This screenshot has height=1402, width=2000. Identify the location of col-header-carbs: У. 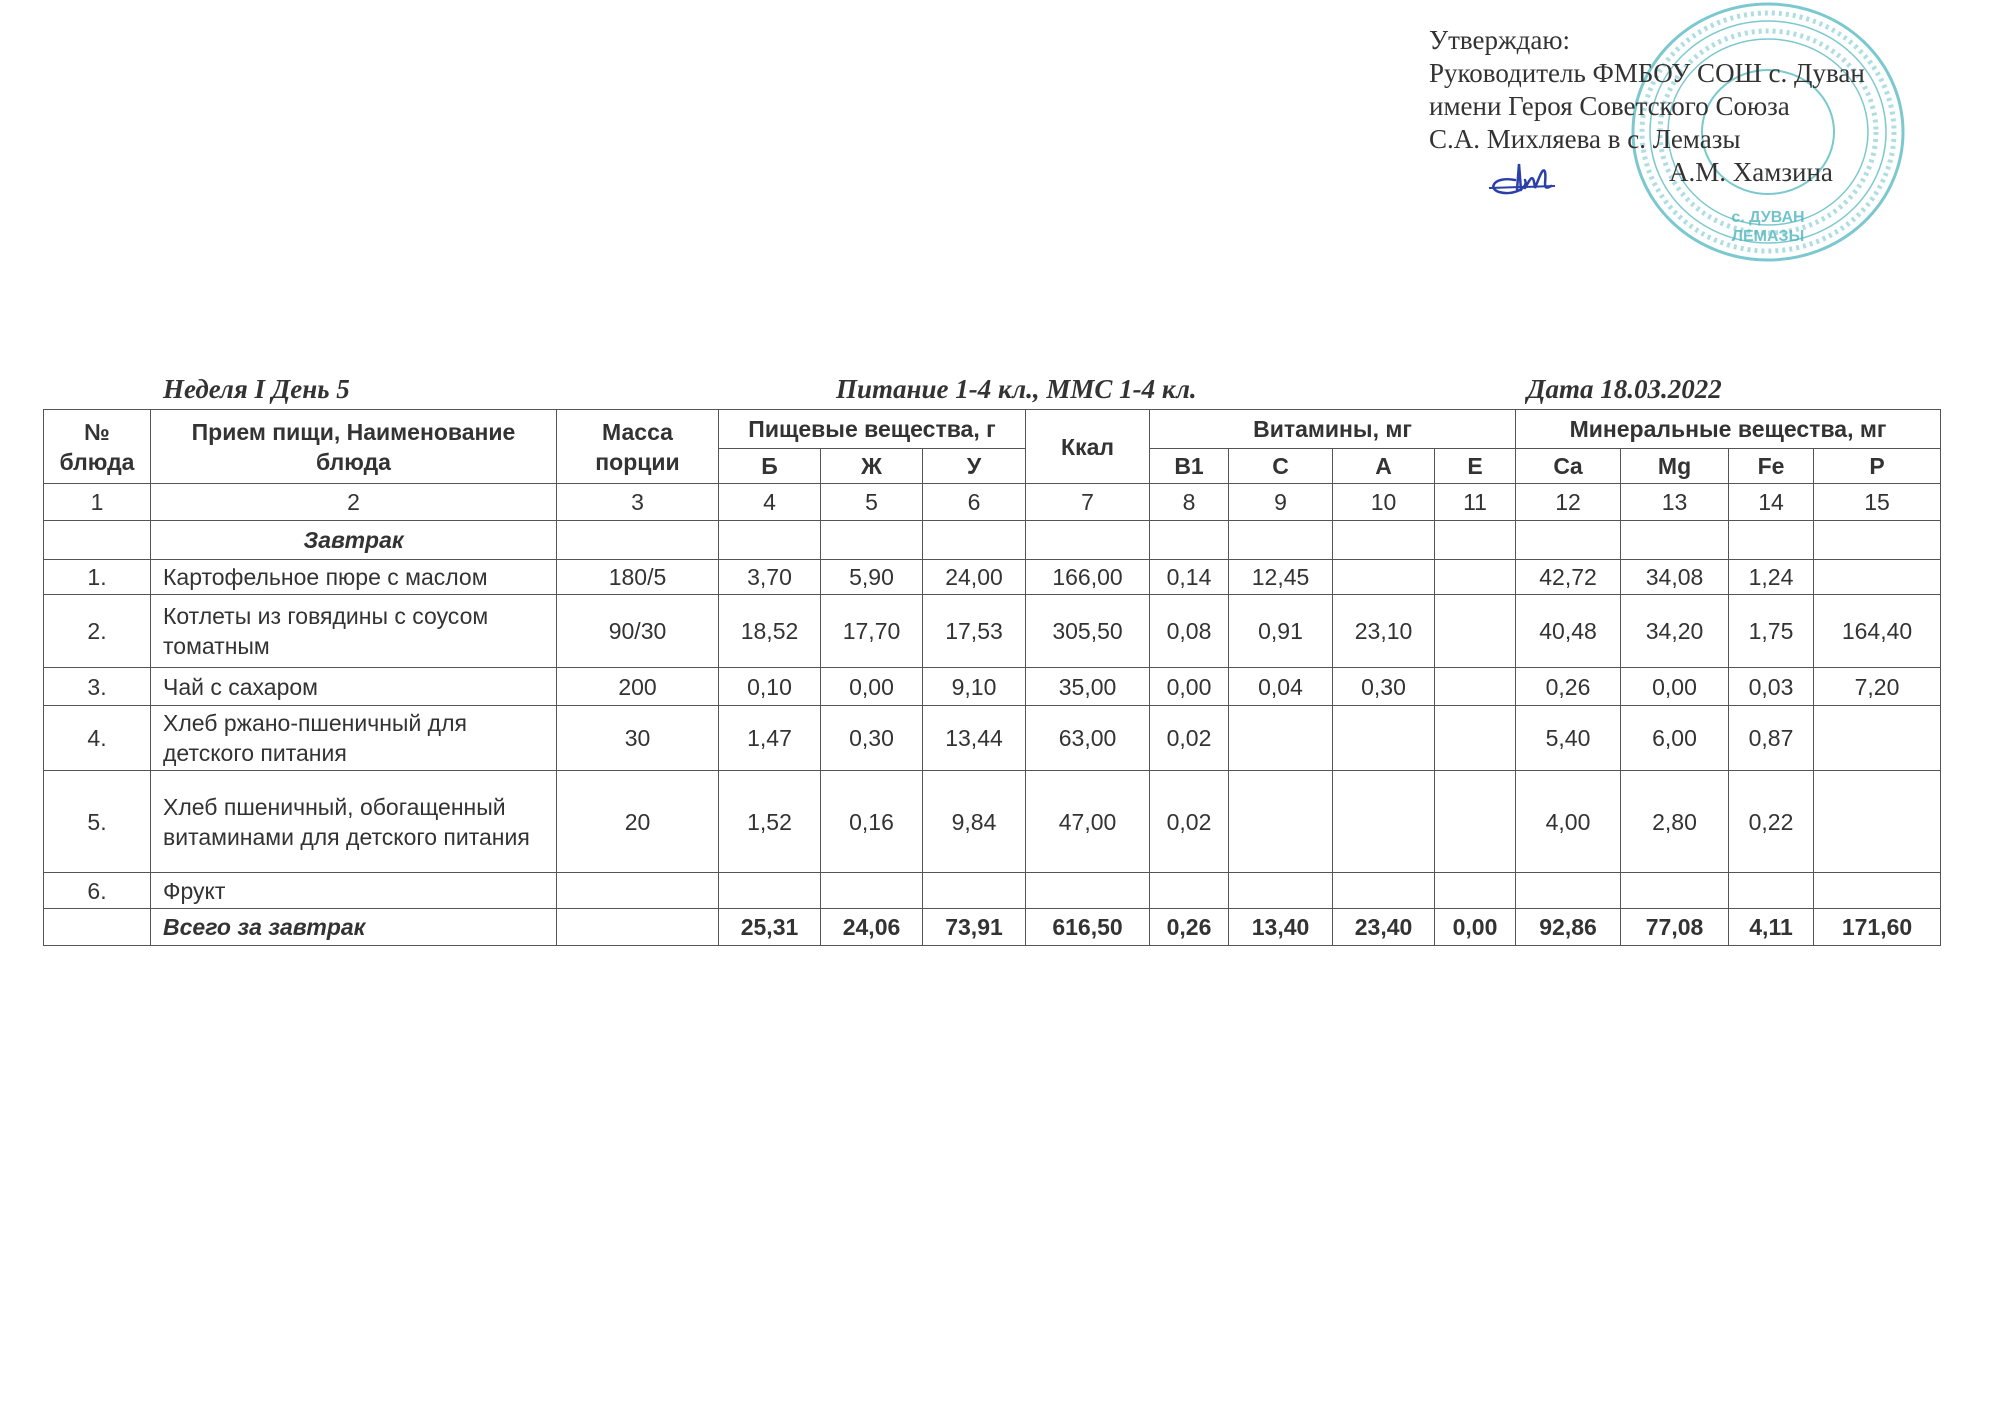
(974, 466).